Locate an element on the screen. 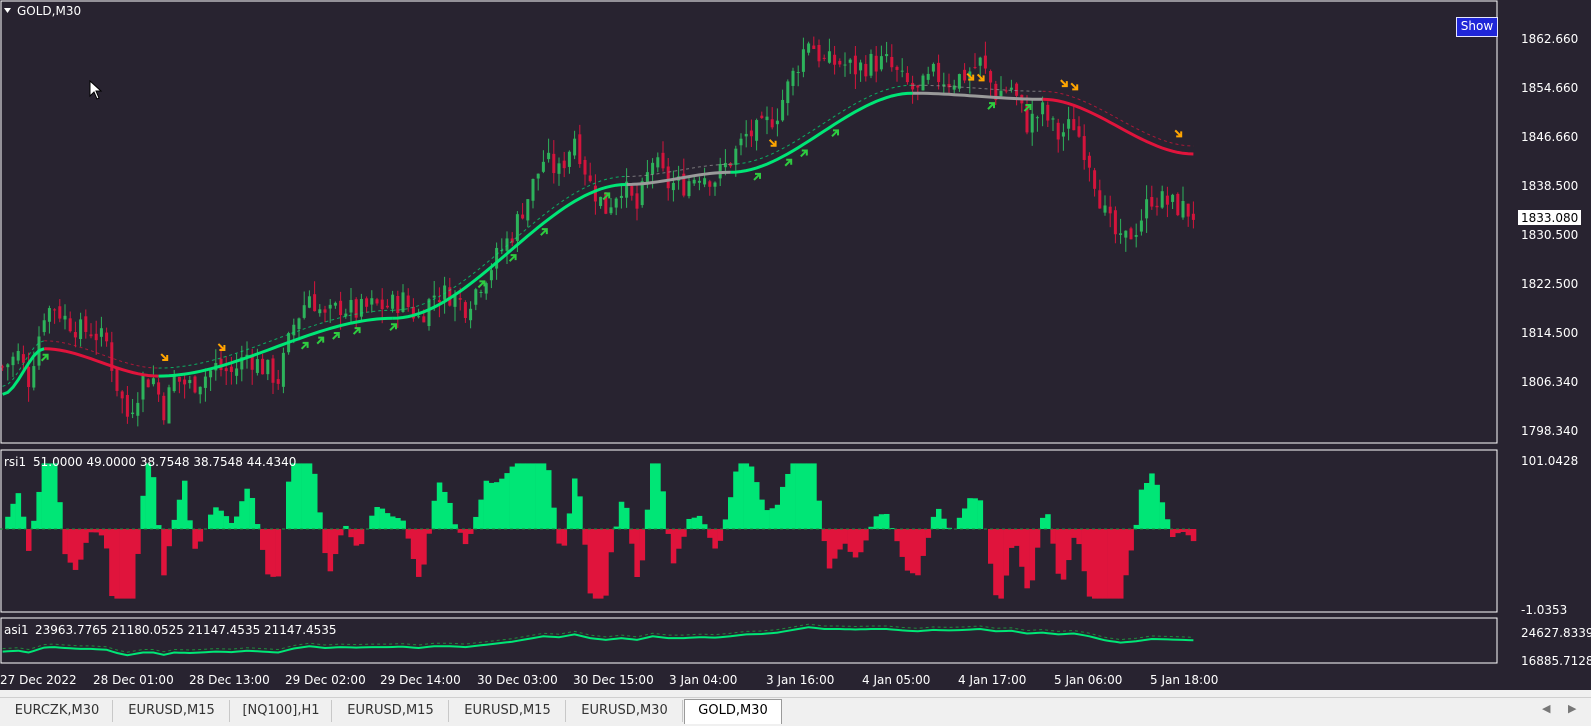 The height and width of the screenshot is (726, 1591). moving-average-band is located at coordinates (101, 354).